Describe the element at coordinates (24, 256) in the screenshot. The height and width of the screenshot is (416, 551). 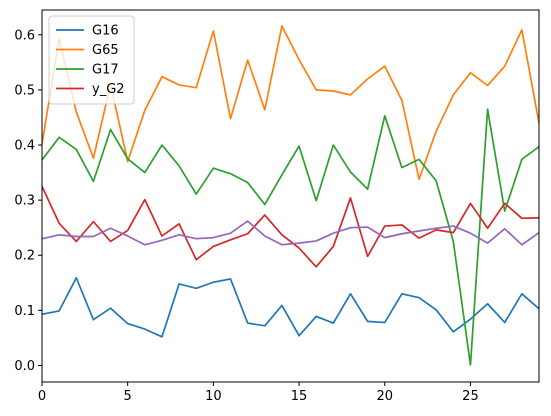
I see `y-tick-label: 0.2` at that location.